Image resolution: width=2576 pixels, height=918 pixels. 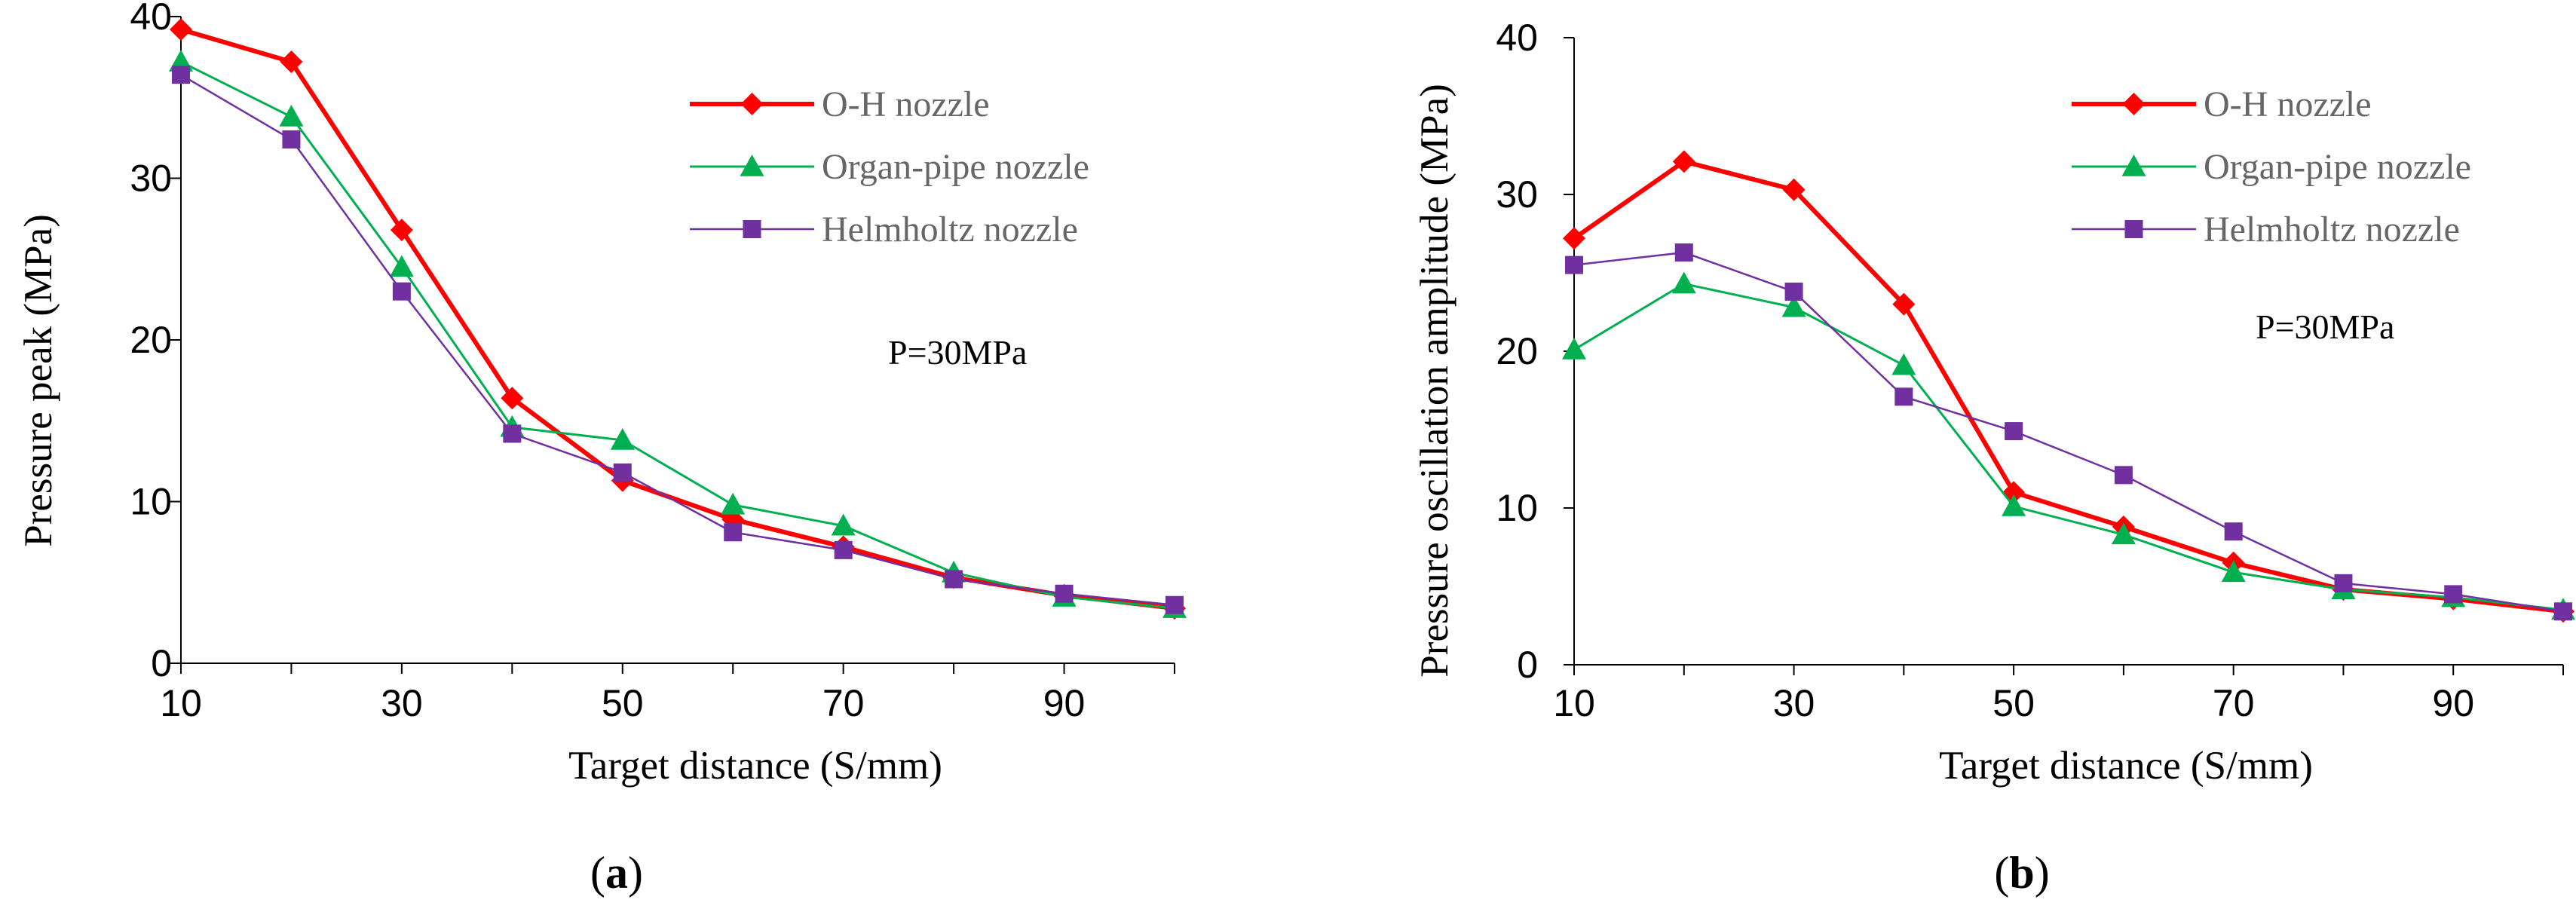 What do you see at coordinates (1517, 508) in the screenshot?
I see `chart-b-y-tick-label: 10` at bounding box center [1517, 508].